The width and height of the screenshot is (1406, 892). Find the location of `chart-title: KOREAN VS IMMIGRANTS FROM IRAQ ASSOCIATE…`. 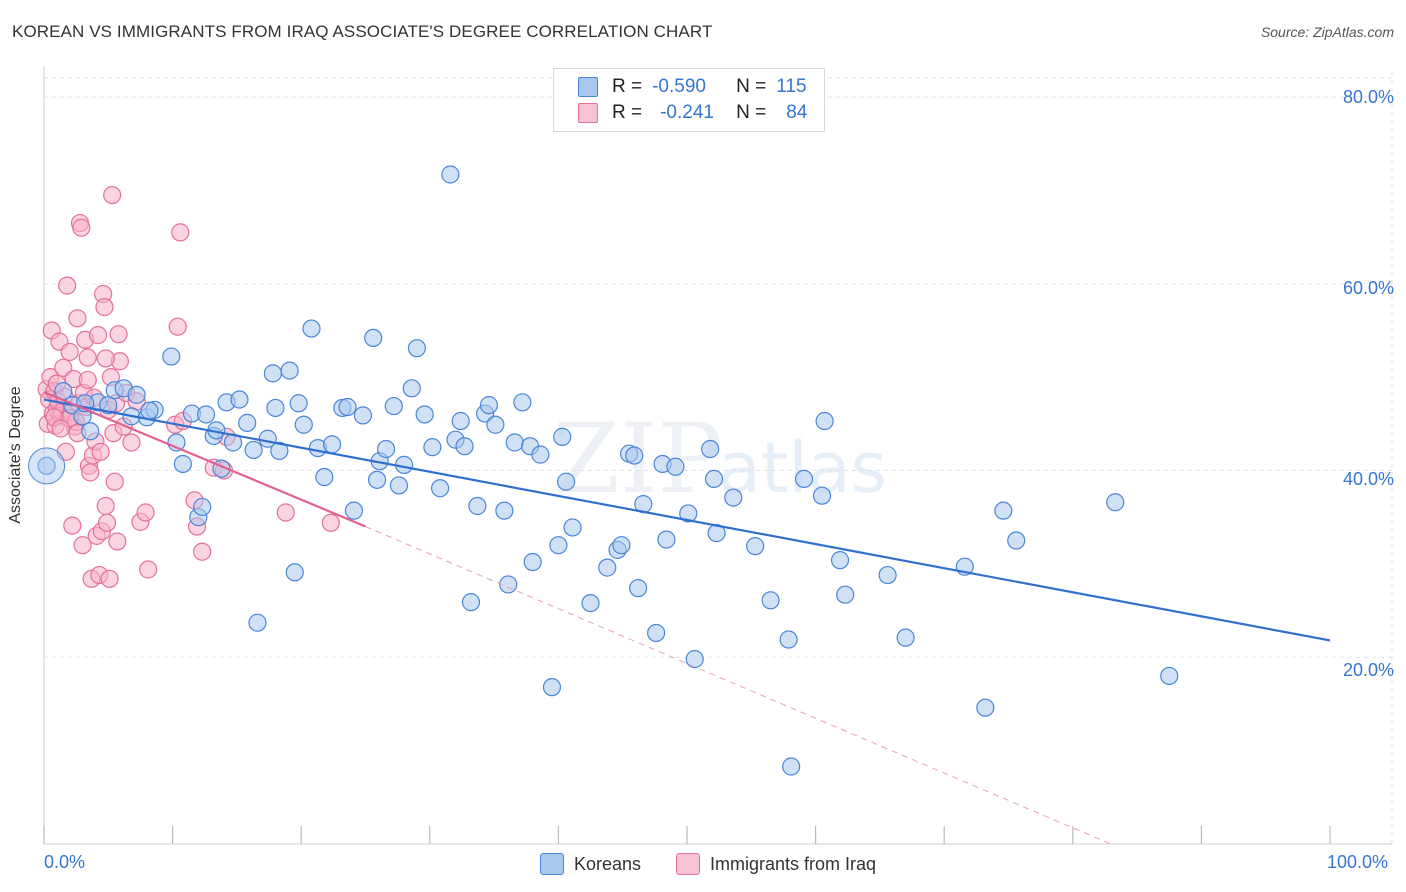

chart-title: KOREAN VS IMMIGRANTS FROM IRAQ ASSOCIATE… is located at coordinates (362, 31).